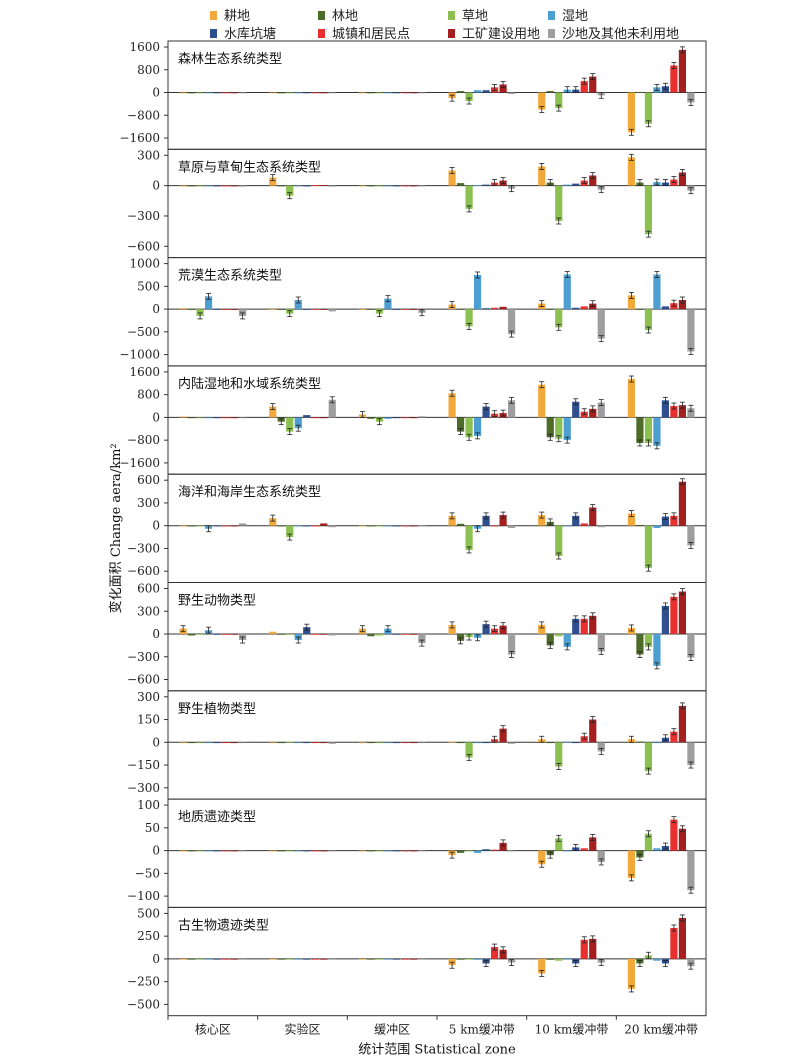 The width and height of the screenshot is (800, 1062). Describe the element at coordinates (116, 528) in the screenshot. I see `y-axis-title: 变化面积 Change aera/km²` at that location.